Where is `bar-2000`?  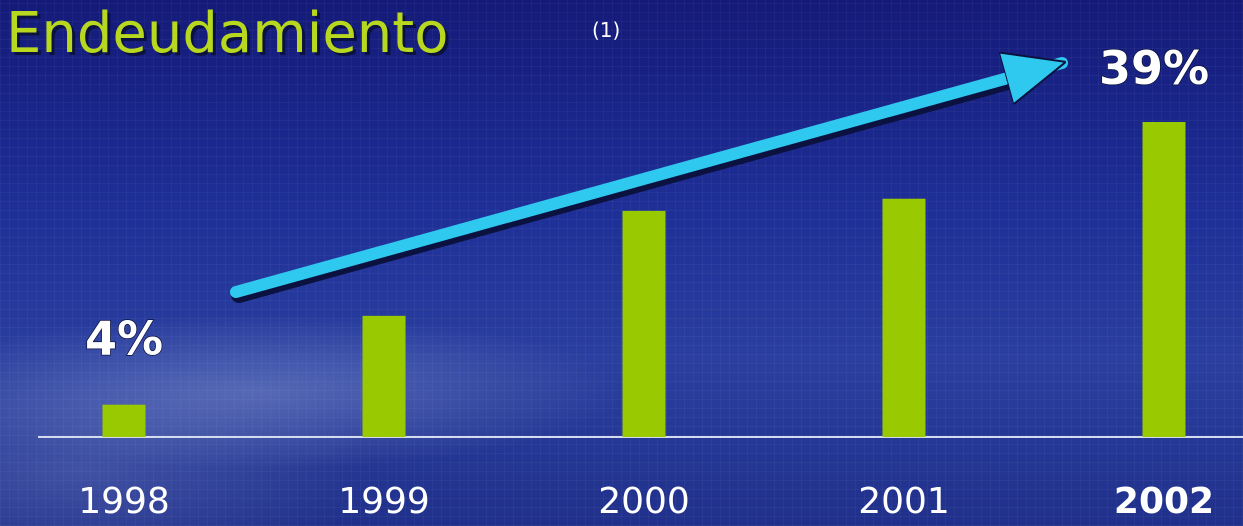 bar-2000 is located at coordinates (644, 323).